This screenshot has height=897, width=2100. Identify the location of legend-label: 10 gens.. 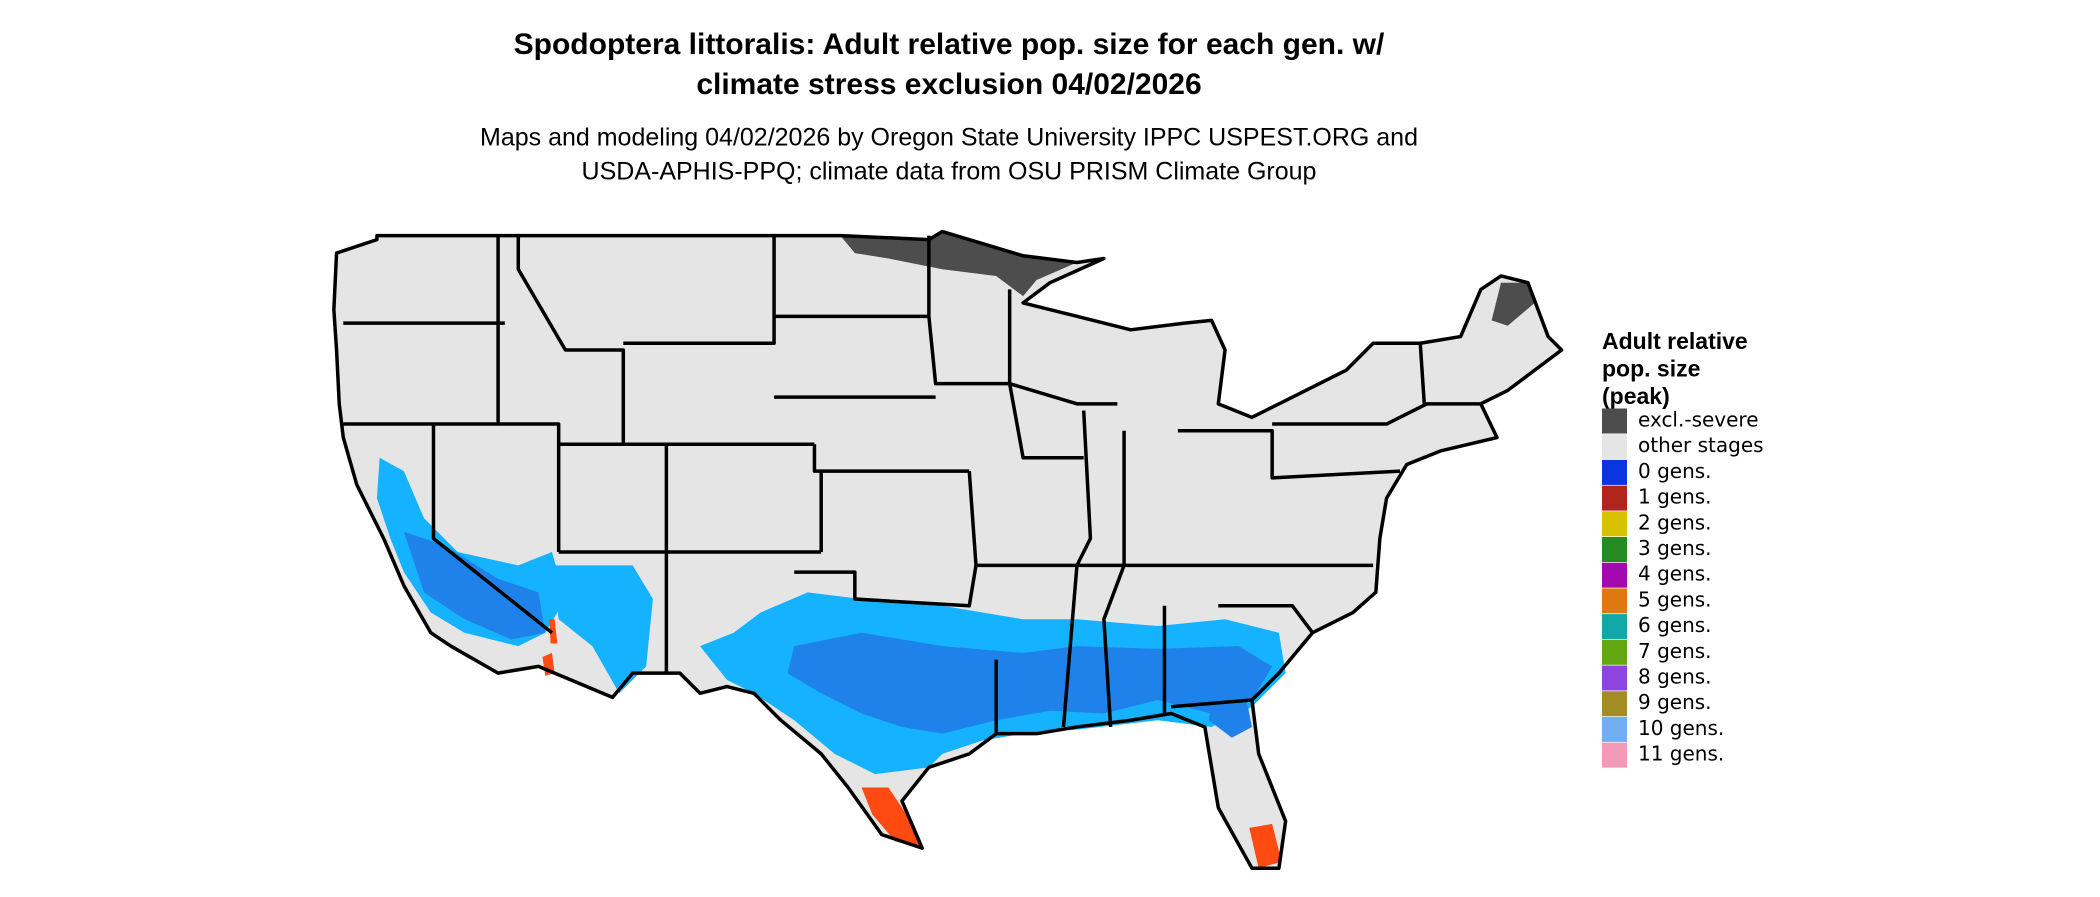
(1681, 728).